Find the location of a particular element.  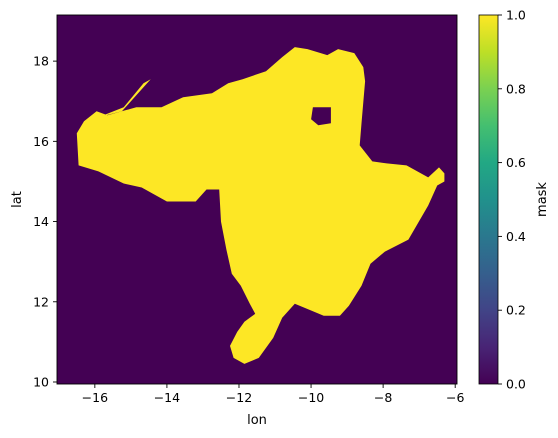

x-tick-label: −16 is located at coordinates (95, 397).